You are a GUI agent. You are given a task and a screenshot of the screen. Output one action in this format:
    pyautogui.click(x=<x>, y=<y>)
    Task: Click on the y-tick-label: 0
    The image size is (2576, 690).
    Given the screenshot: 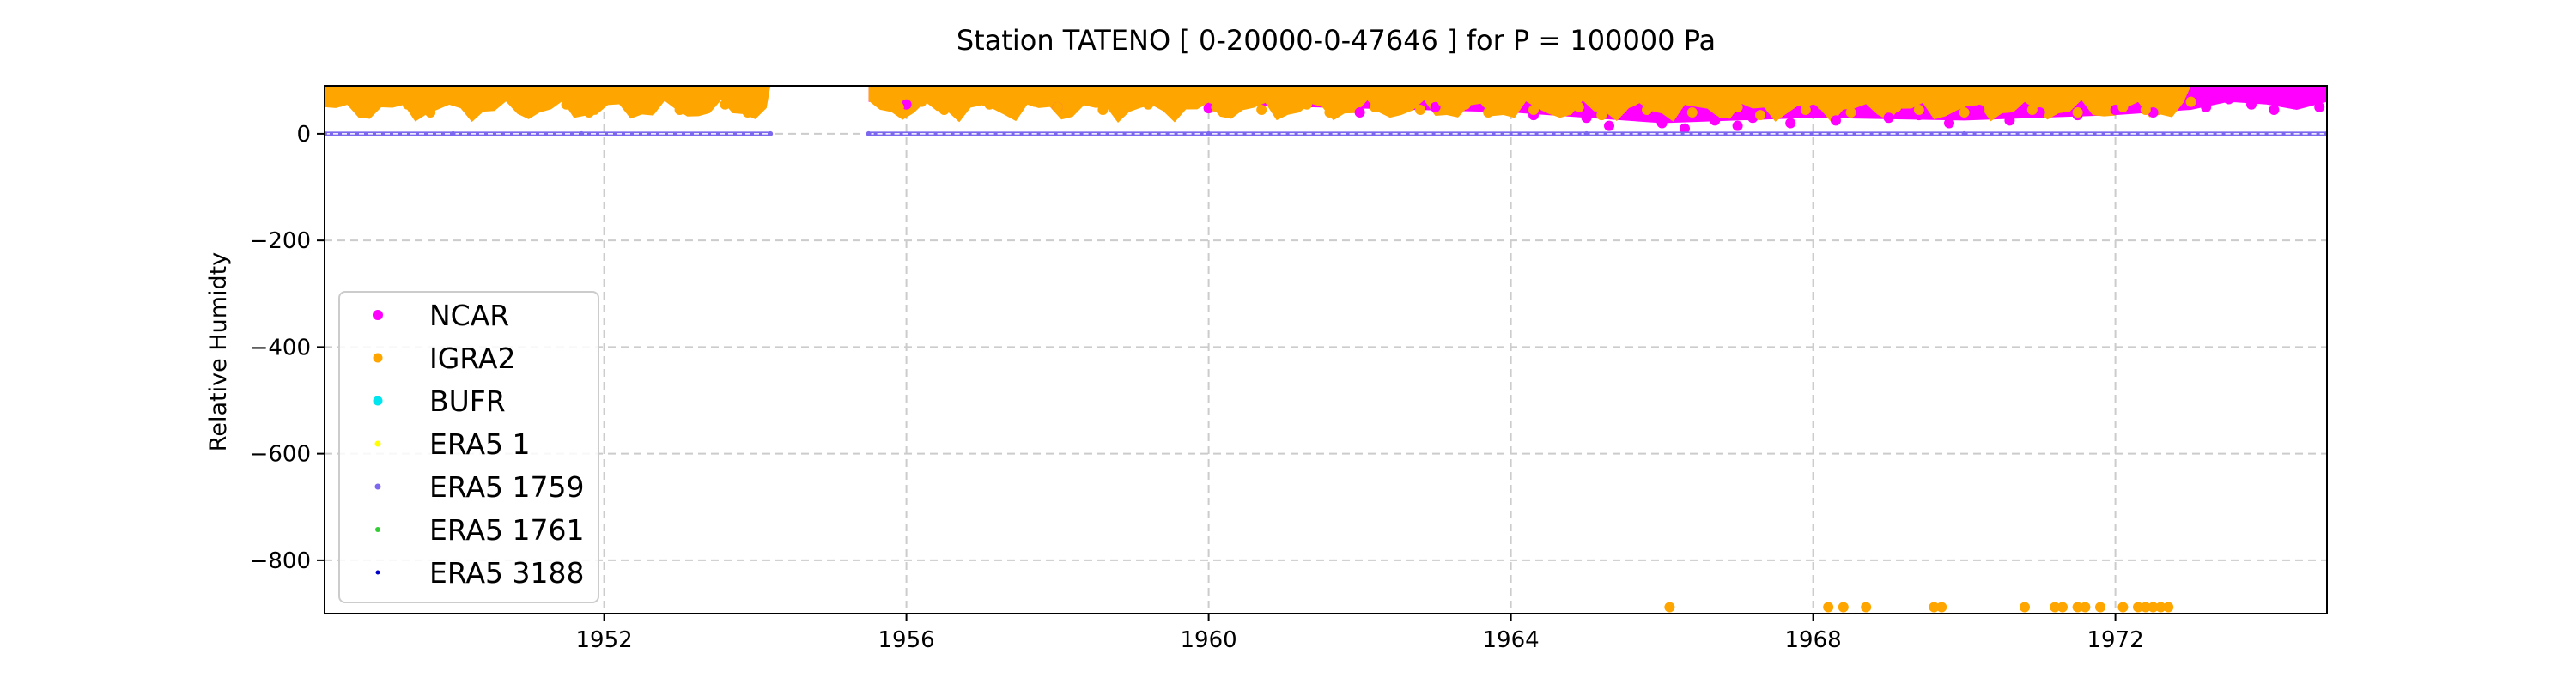 What is the action you would take?
    pyautogui.click(x=303, y=135)
    